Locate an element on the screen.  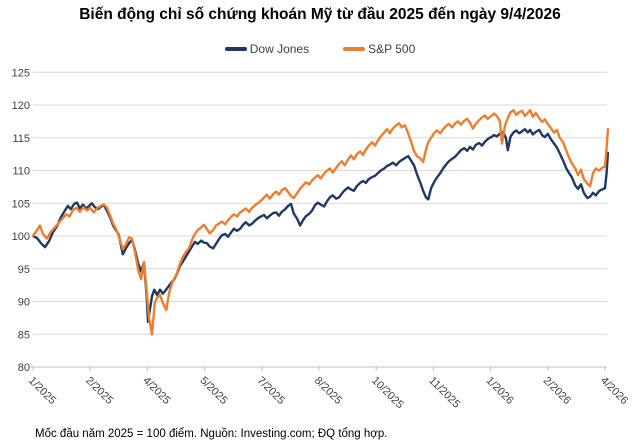
x-axis-tick-label: 7/2025 is located at coordinates (271, 391).